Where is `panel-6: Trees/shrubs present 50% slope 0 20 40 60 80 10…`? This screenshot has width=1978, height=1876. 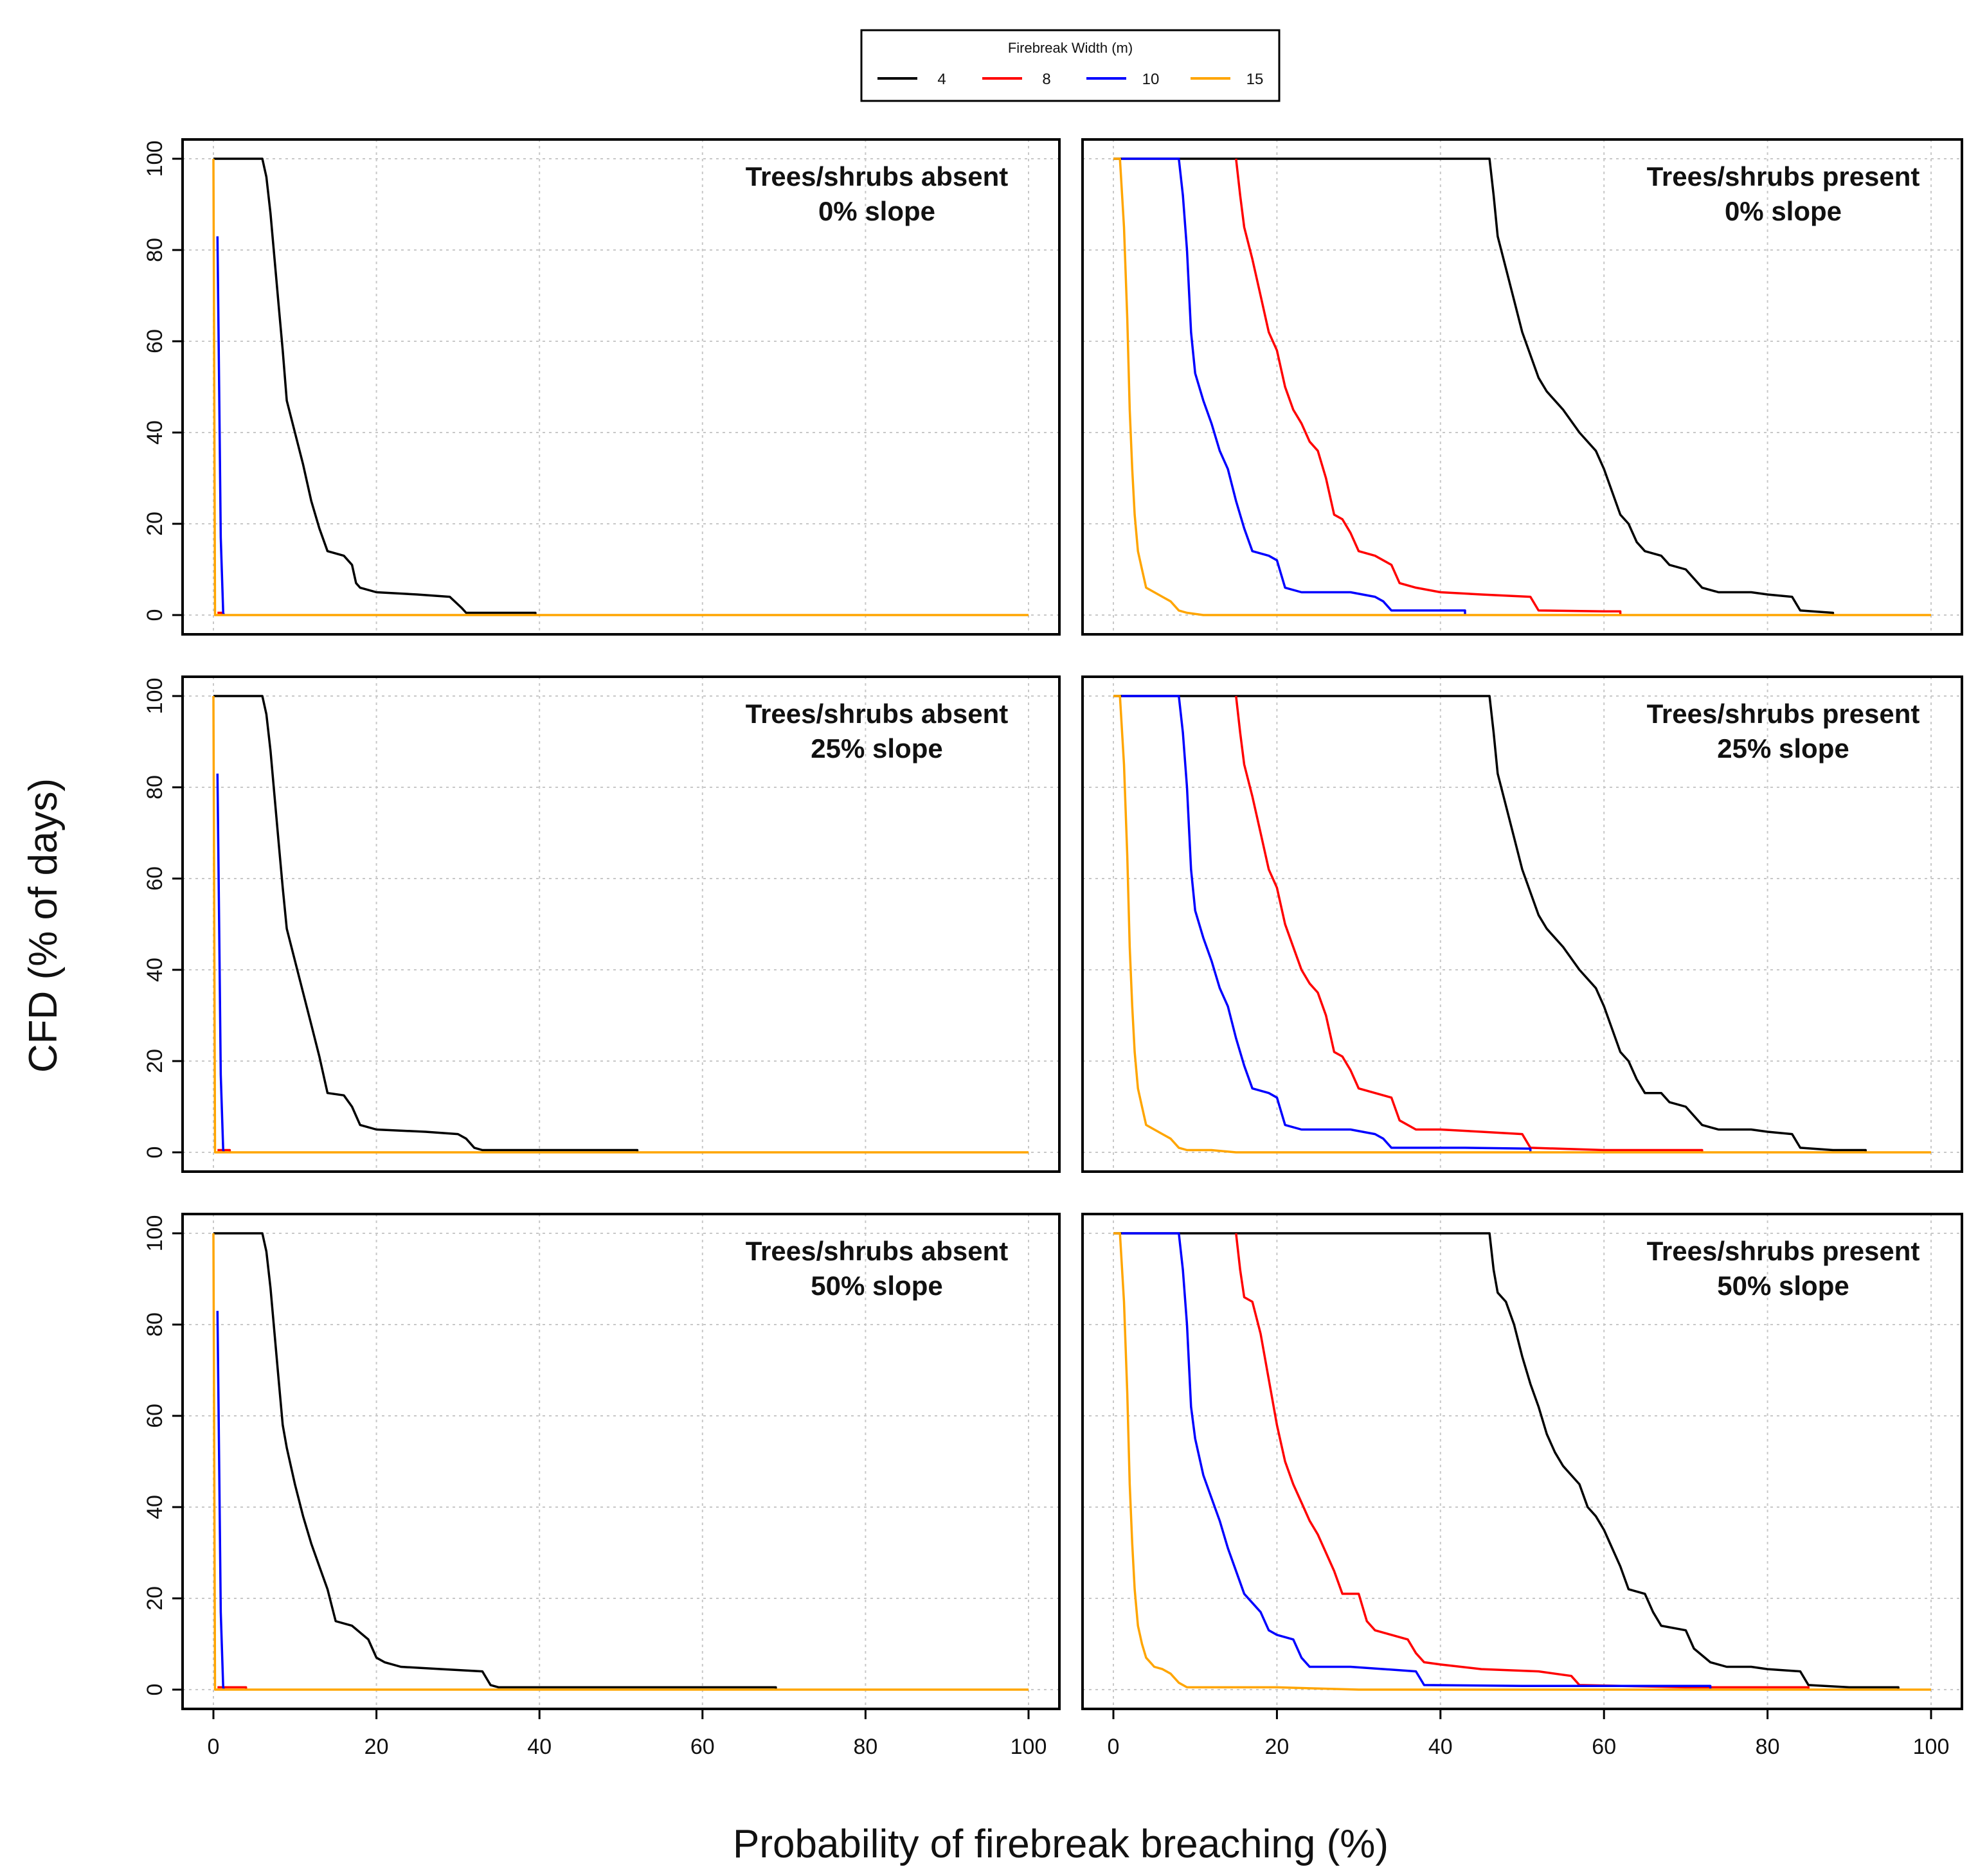
panel-6: Trees/shrubs present 50% slope 0 20 40 60 80 10… is located at coordinates (1522, 1486).